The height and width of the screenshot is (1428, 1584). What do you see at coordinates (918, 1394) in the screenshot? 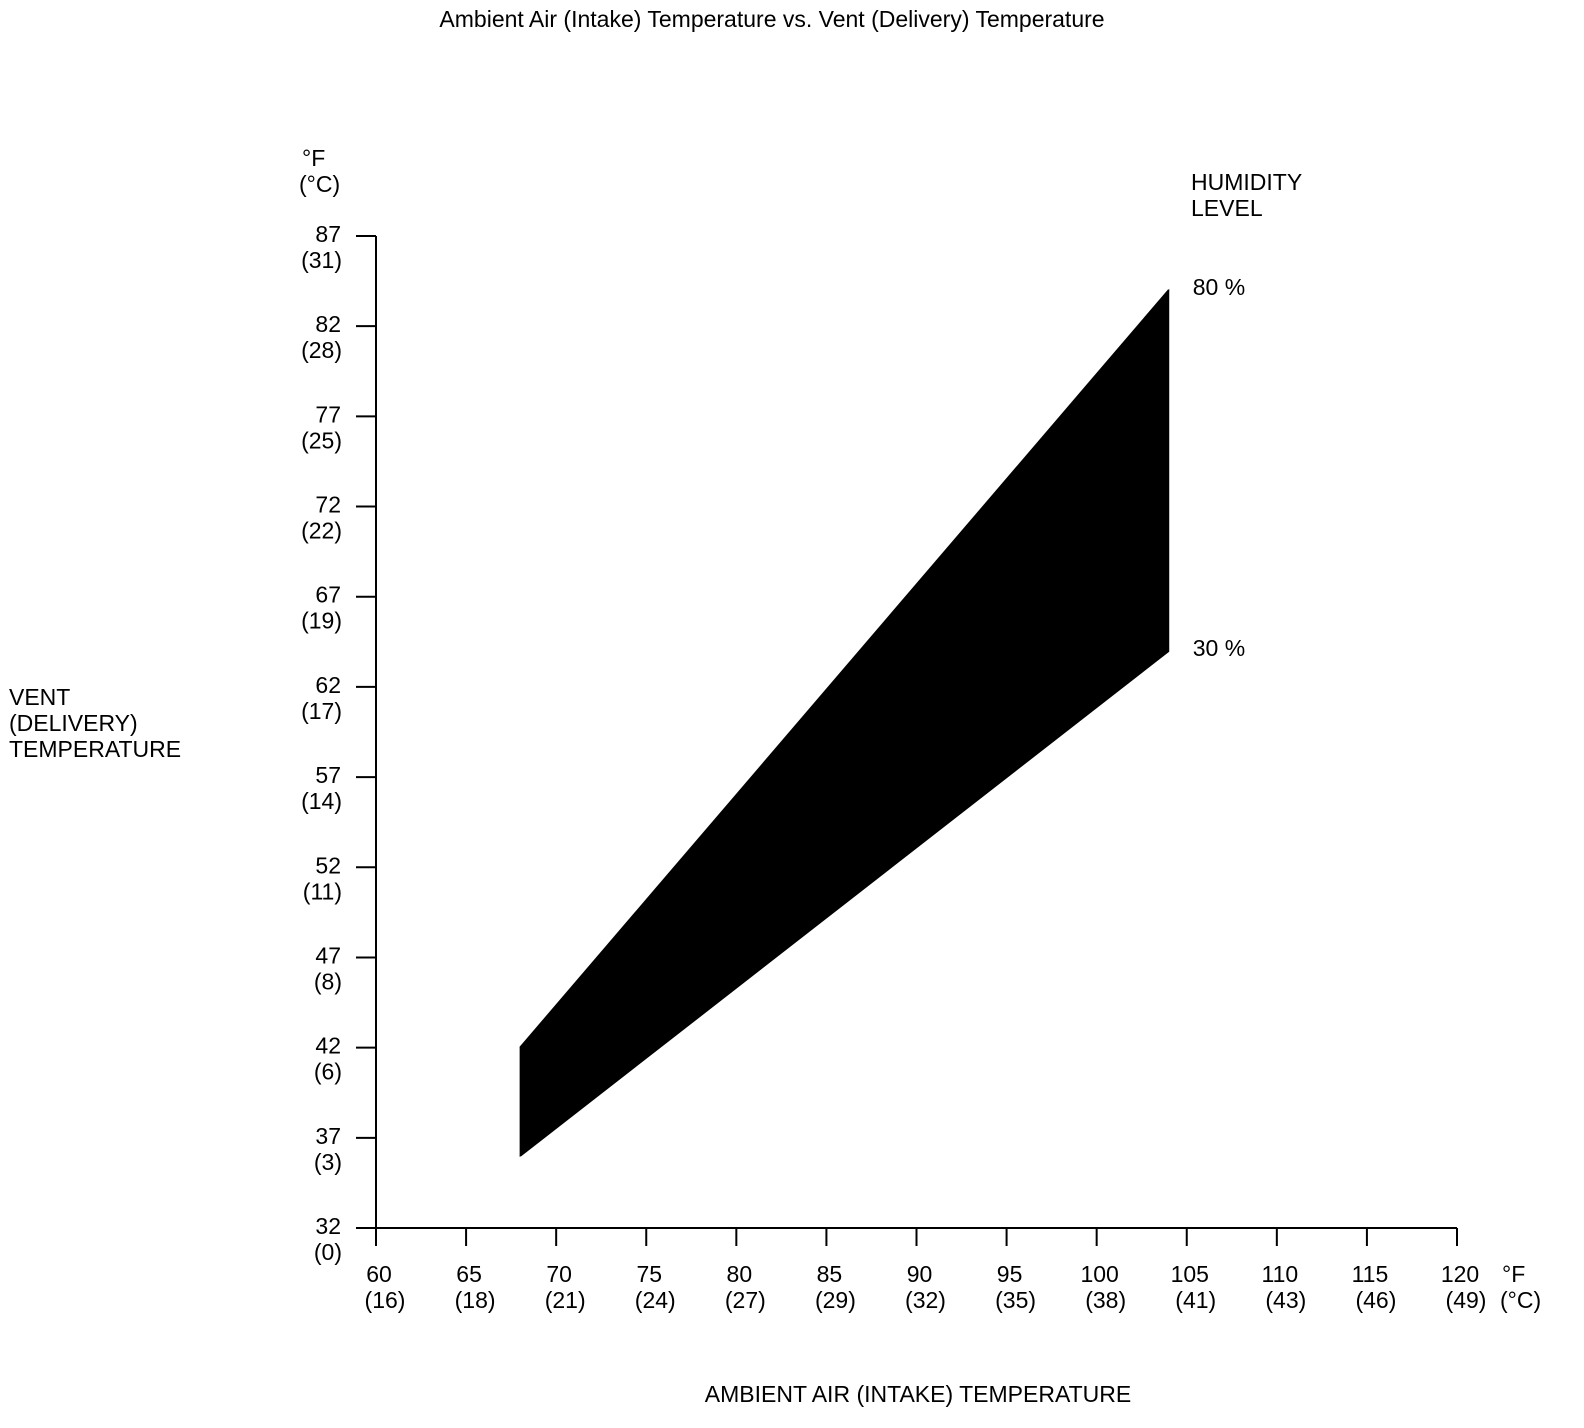
I see `x-axis-label: AMBIENT AIR (INTAKE) TEMPERATURE` at bounding box center [918, 1394].